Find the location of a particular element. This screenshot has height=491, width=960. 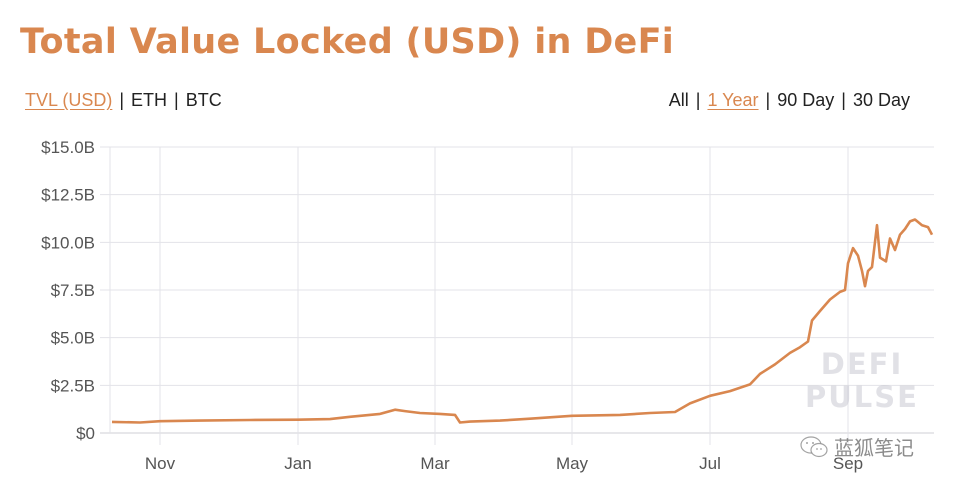

y-tick-label: $5.0B is located at coordinates (73, 338).